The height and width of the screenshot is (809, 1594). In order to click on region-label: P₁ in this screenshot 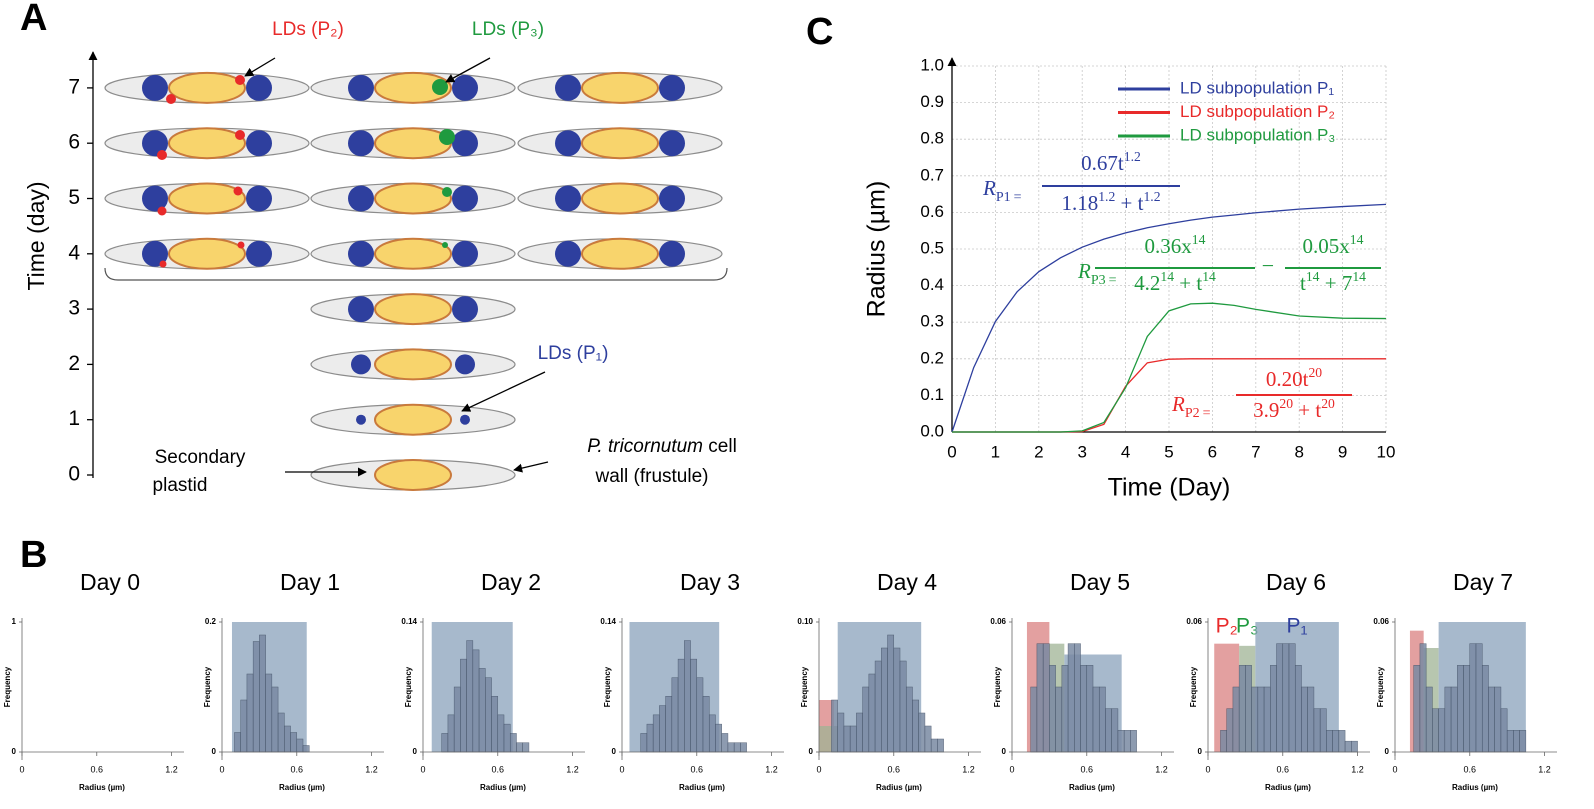, I will do `click(1297, 626)`.